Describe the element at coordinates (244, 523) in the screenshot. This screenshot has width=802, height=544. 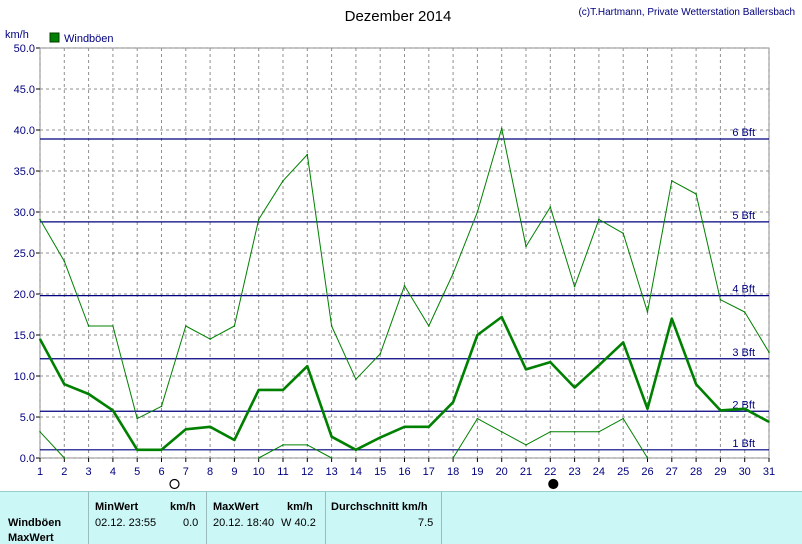
I see `max-time: 20.12. 18:40` at that location.